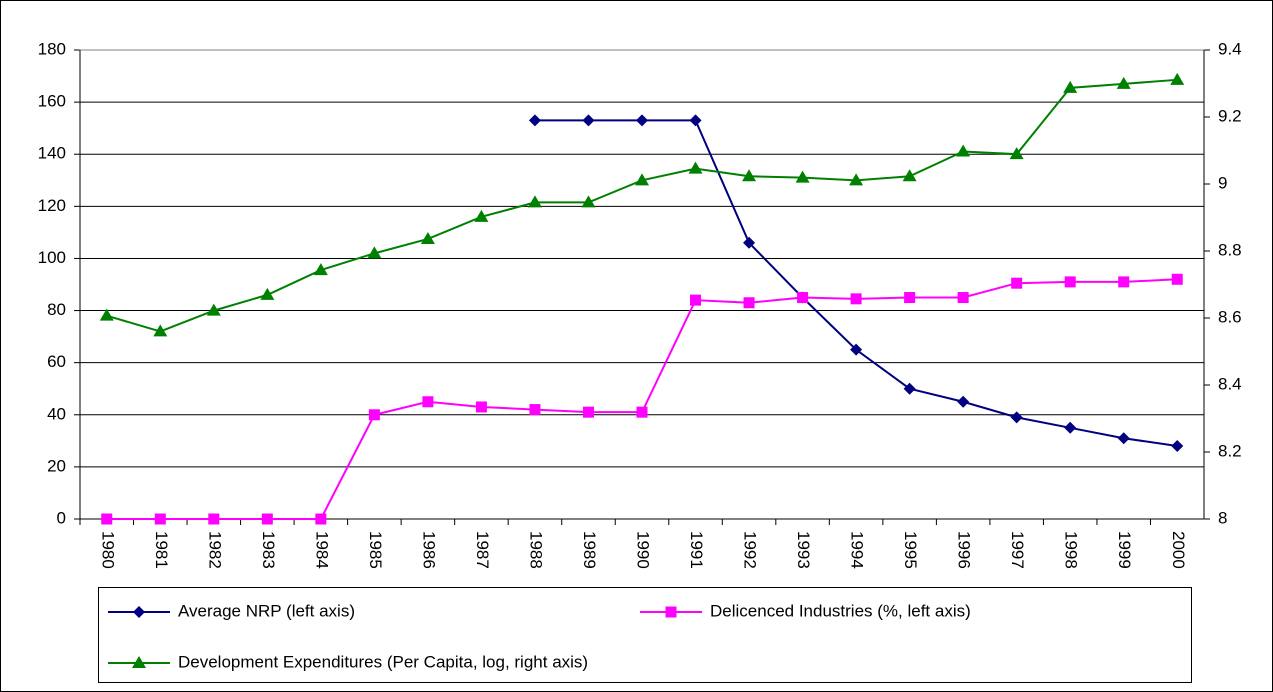  I want to click on y2-tick-label: 8.8, so click(1230, 249).